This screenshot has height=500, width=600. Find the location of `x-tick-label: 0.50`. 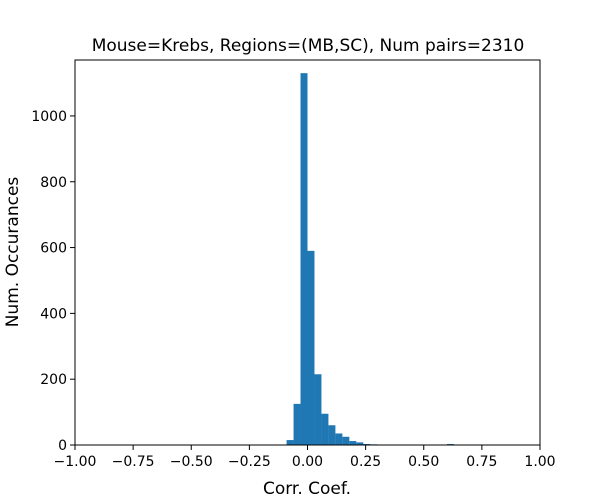

x-tick-label: 0.50 is located at coordinates (423, 462).